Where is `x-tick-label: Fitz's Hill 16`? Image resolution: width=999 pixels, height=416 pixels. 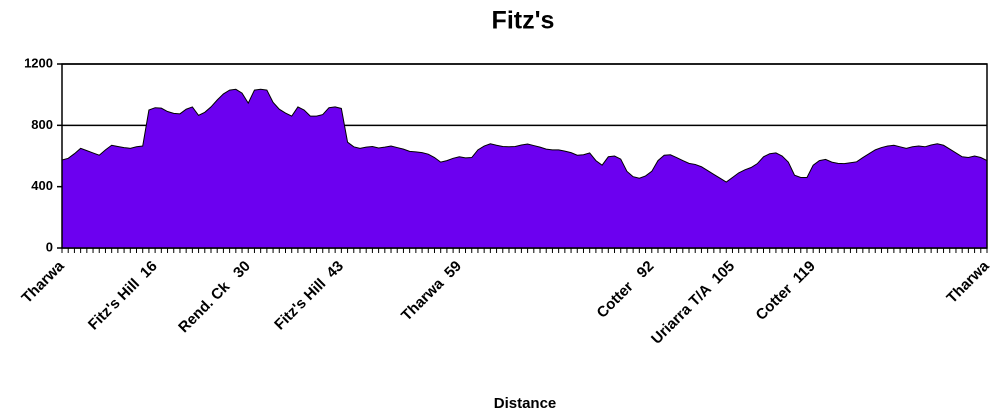 x-tick-label: Fitz's Hill 16 is located at coordinates (123, 296).